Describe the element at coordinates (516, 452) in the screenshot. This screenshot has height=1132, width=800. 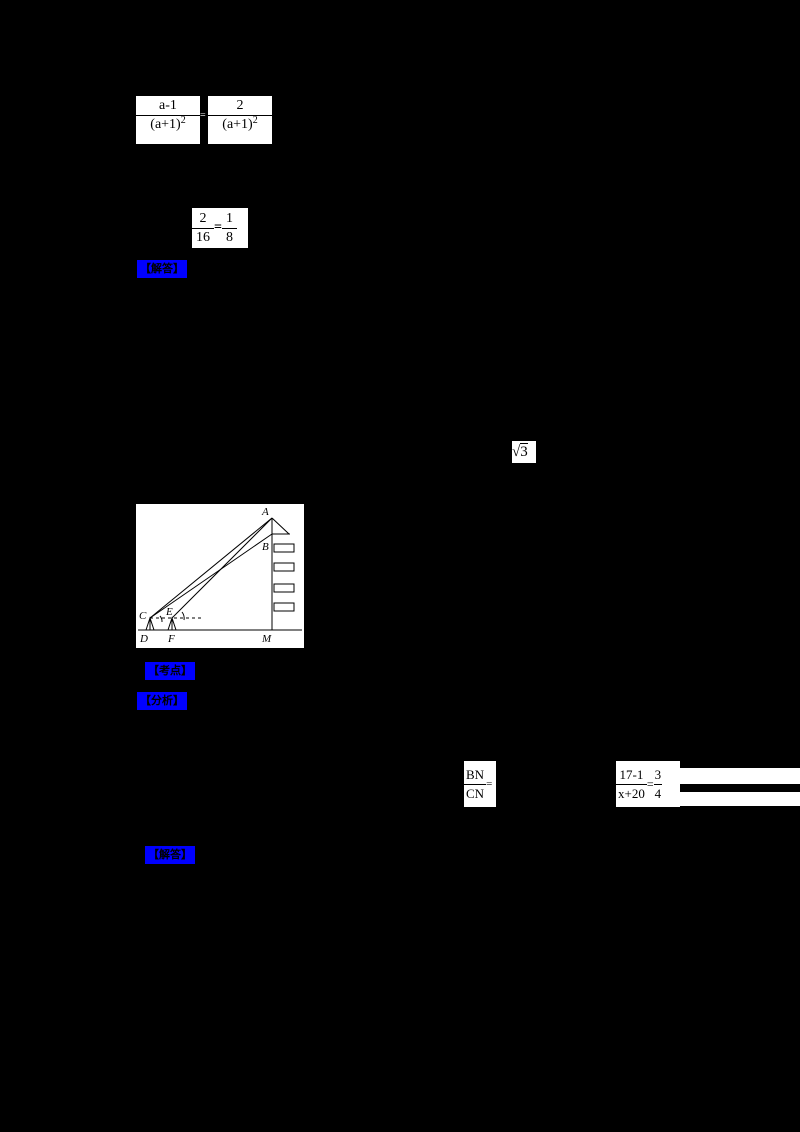
I see `radical-sign: √` at that location.